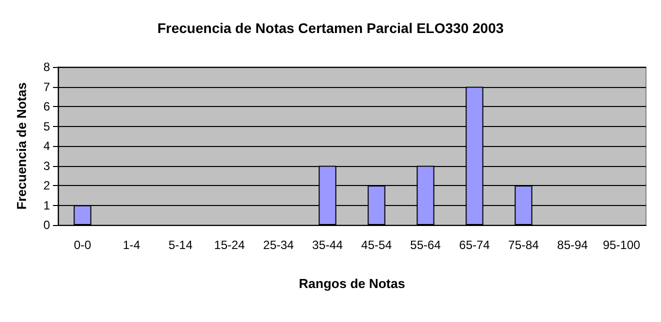  Describe the element at coordinates (278, 245) in the screenshot. I see `x-tick-label: 25-34` at that location.